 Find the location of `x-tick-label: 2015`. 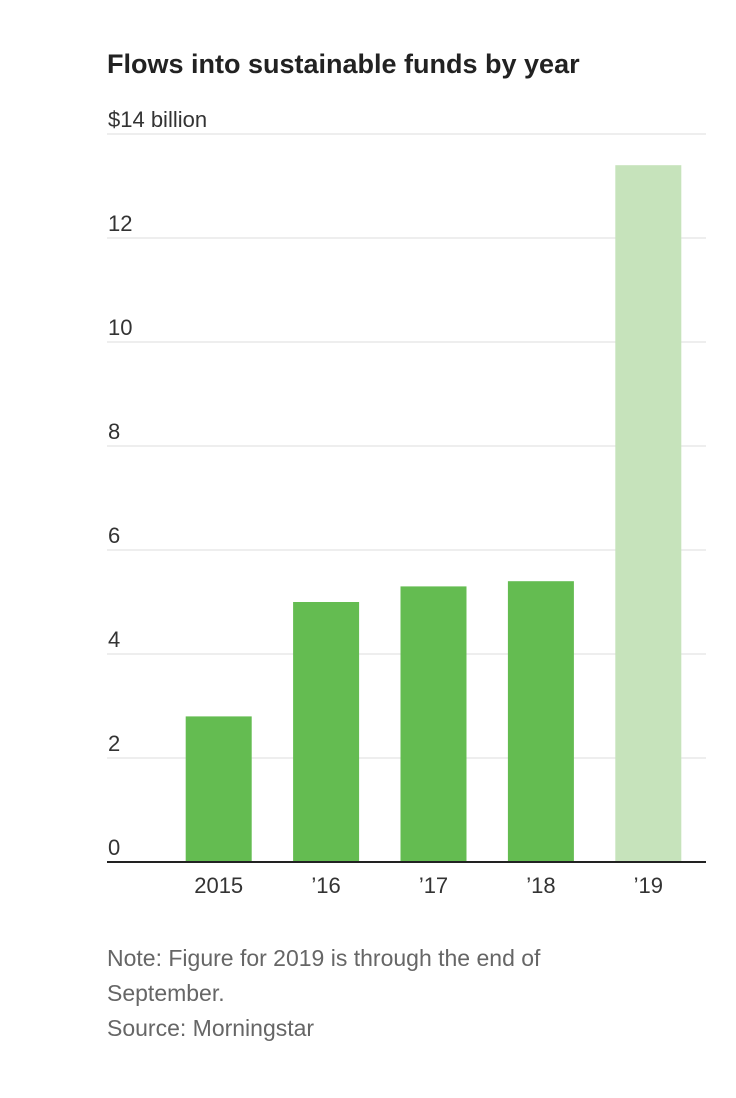

x-tick-label: 2015 is located at coordinates (218, 885).